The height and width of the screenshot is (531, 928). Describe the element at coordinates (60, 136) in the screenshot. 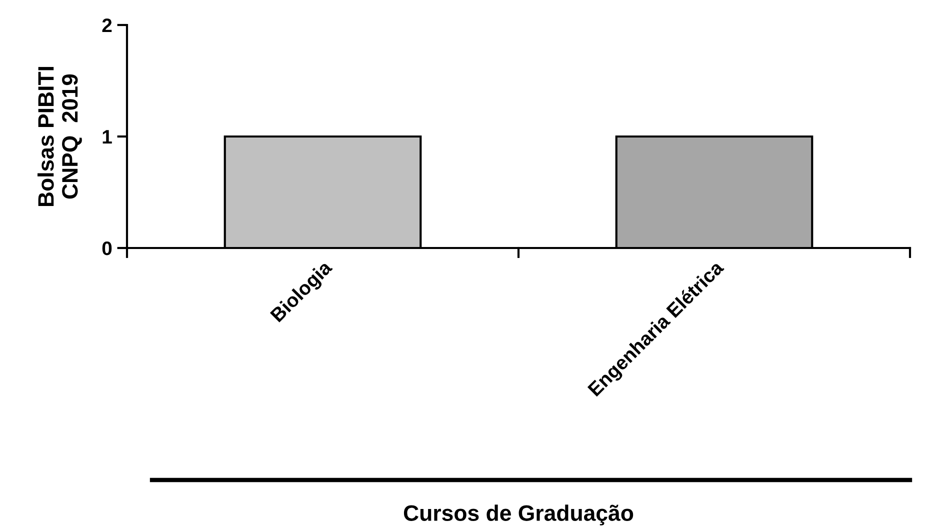

I see `y-axis-title: Bolsas PIBITI CNPQ 2019` at that location.